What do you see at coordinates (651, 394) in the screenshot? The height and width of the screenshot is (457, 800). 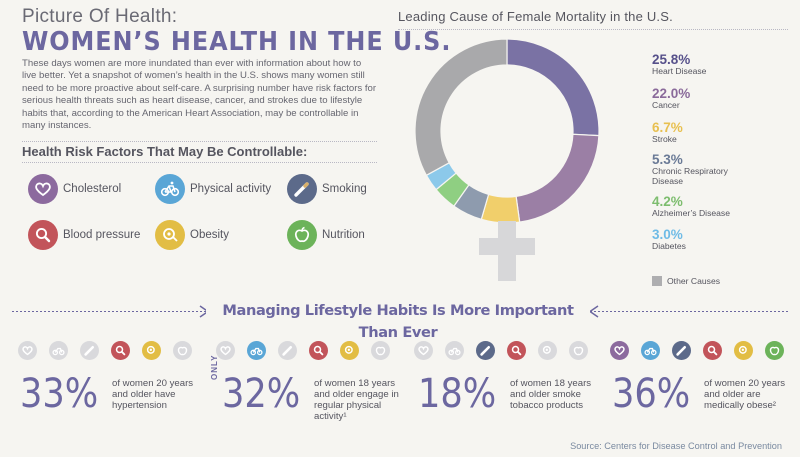 I see `stat-percent: 36%` at bounding box center [651, 394].